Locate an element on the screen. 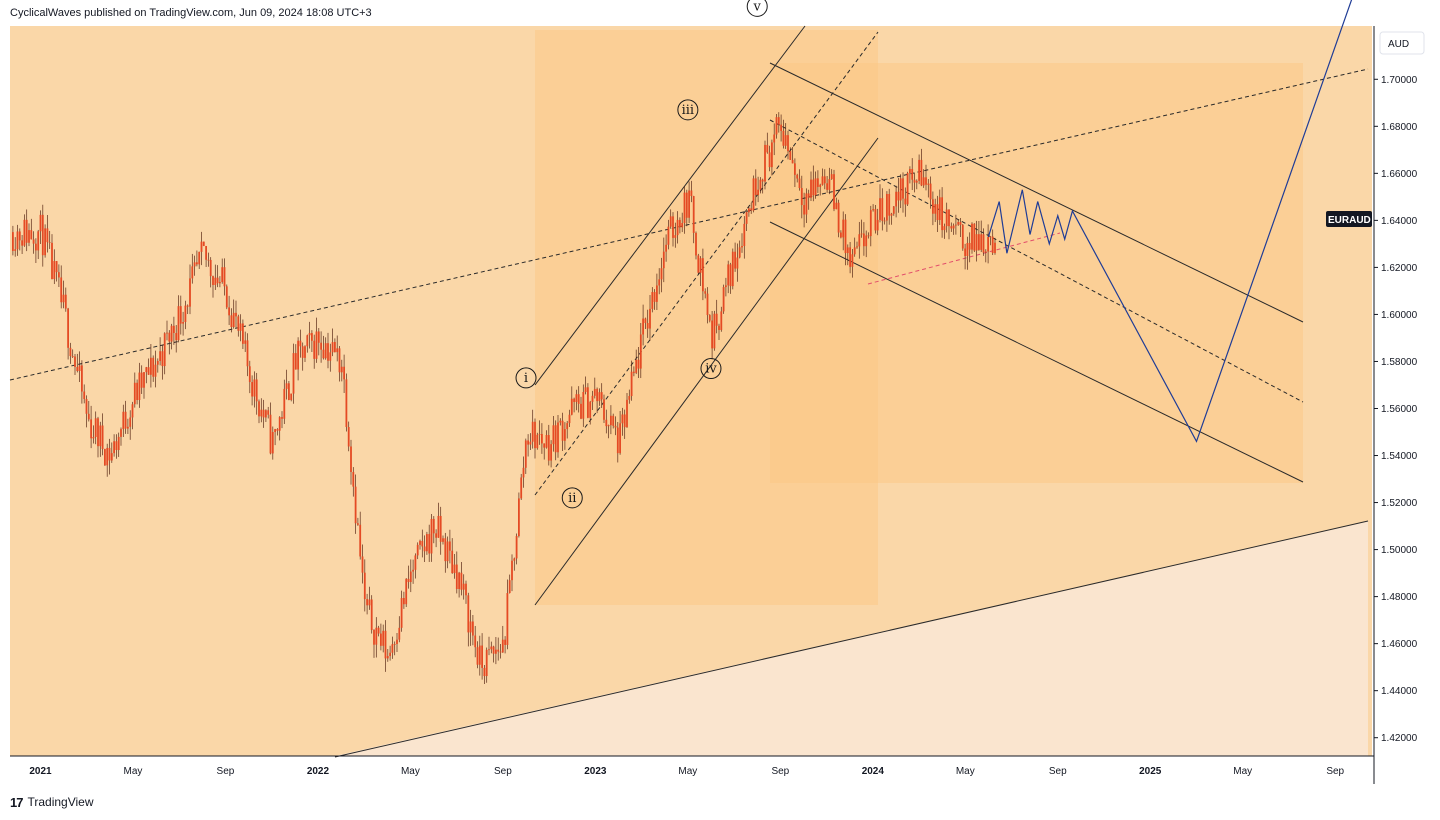 Image resolution: width=1440 pixels, height=820 pixels. price-tick-label: 1.58000 is located at coordinates (1399, 362).